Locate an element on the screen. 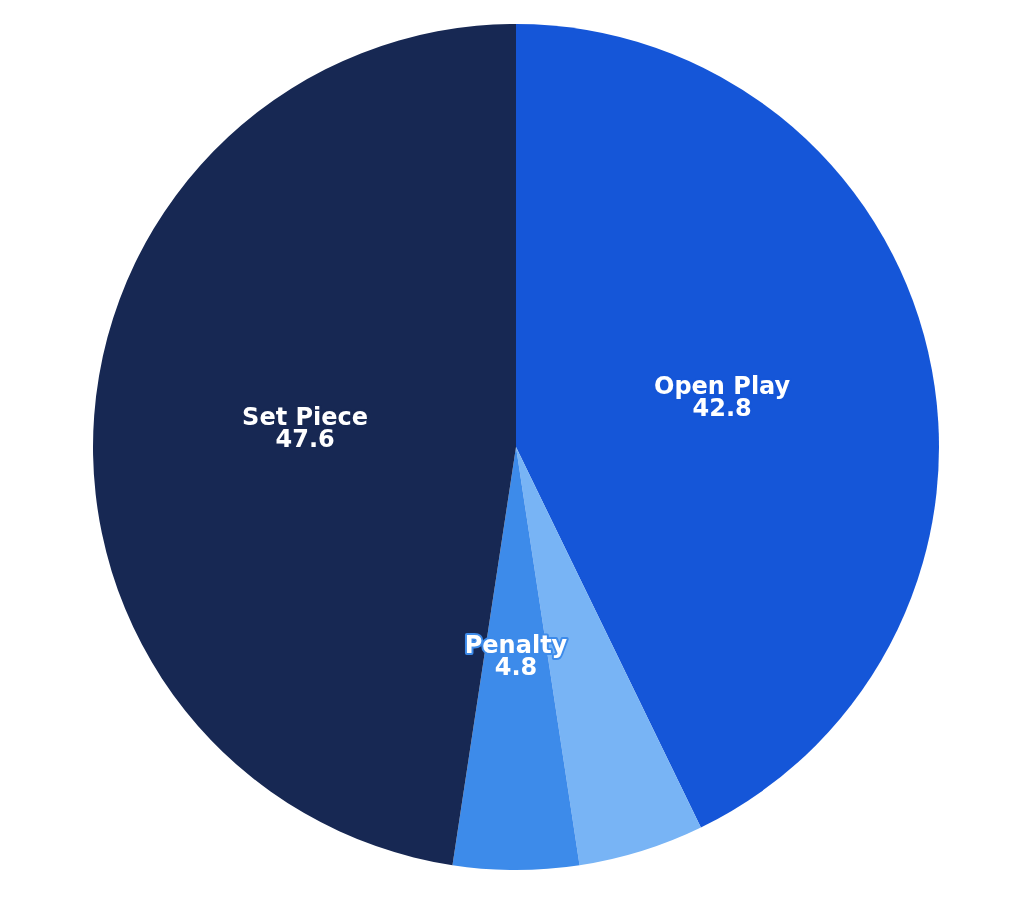 The width and height of the screenshot is (1024, 897). pie-slice is located at coordinates (516, 658).